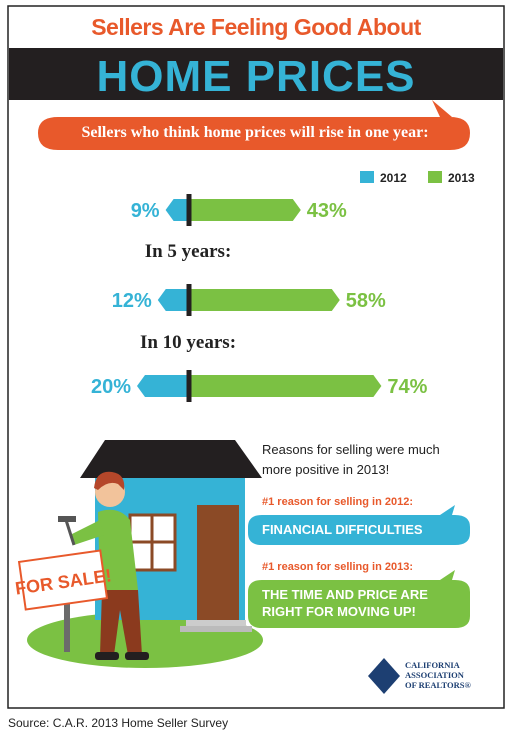 This screenshot has width=512, height=742. What do you see at coordinates (384, 676) in the screenshot?
I see `logo-mark` at bounding box center [384, 676].